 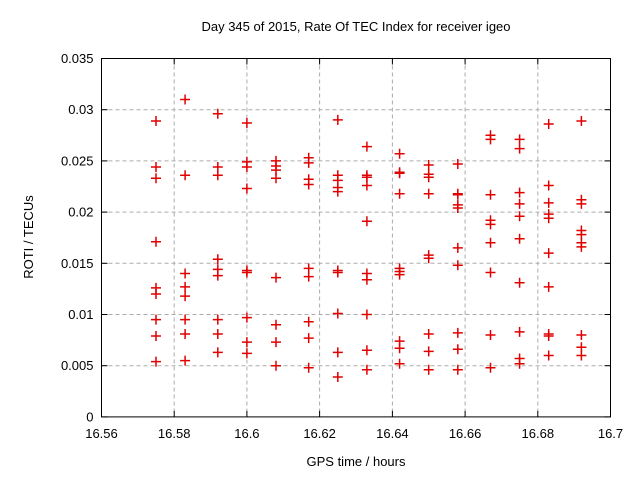 What do you see at coordinates (319, 433) in the screenshot?
I see `x-tick-label: 16.62` at bounding box center [319, 433].